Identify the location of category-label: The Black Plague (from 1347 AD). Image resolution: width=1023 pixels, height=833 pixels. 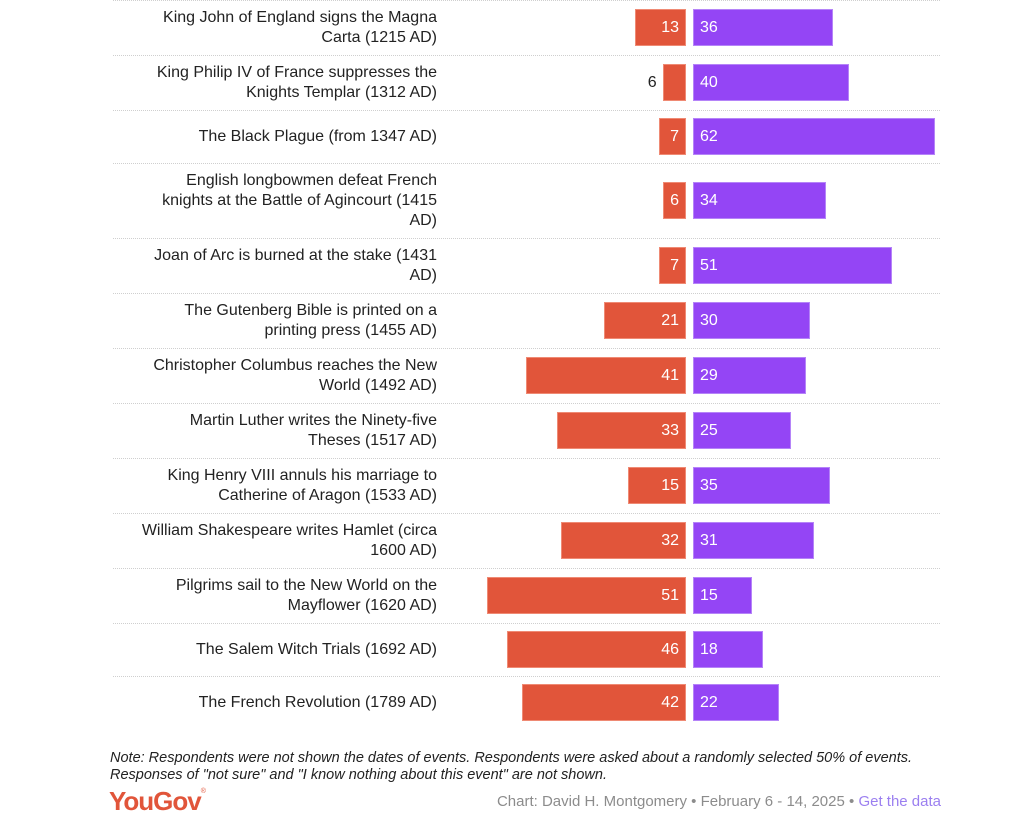
(275, 137).